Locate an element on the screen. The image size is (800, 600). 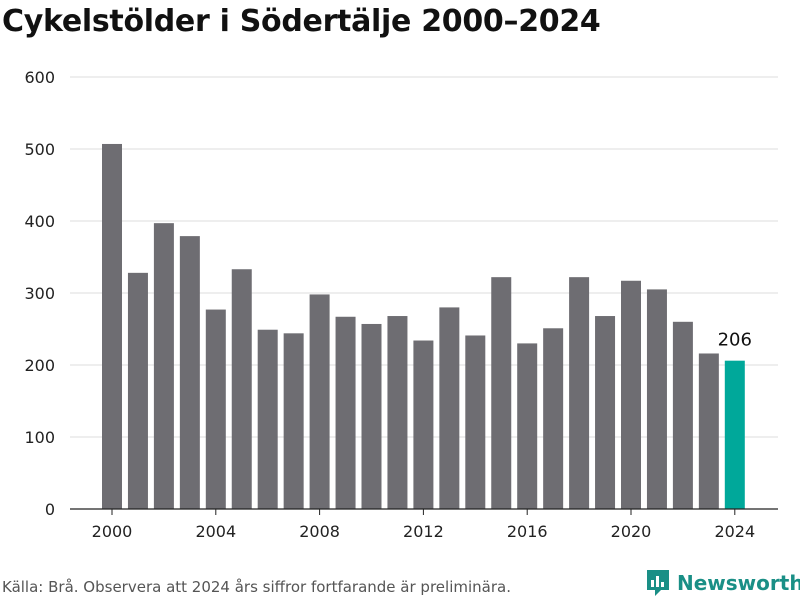
y-tick-label: 0 is located at coordinates (50, 509).